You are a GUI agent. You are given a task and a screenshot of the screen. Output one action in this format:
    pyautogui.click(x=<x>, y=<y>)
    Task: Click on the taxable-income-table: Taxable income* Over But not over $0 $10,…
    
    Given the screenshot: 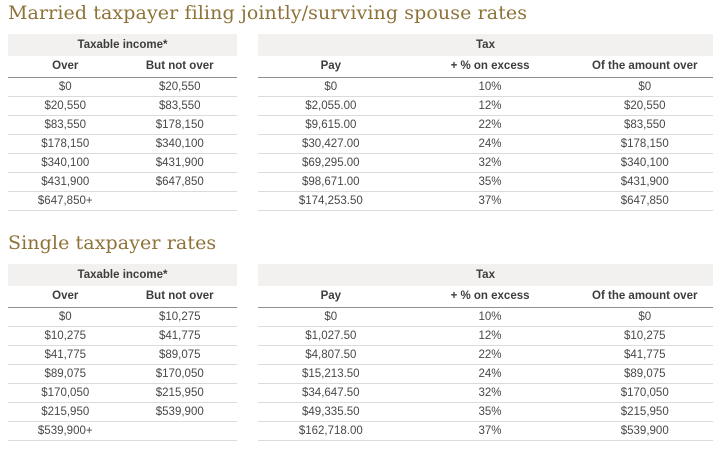 What is the action you would take?
    pyautogui.click(x=122, y=352)
    